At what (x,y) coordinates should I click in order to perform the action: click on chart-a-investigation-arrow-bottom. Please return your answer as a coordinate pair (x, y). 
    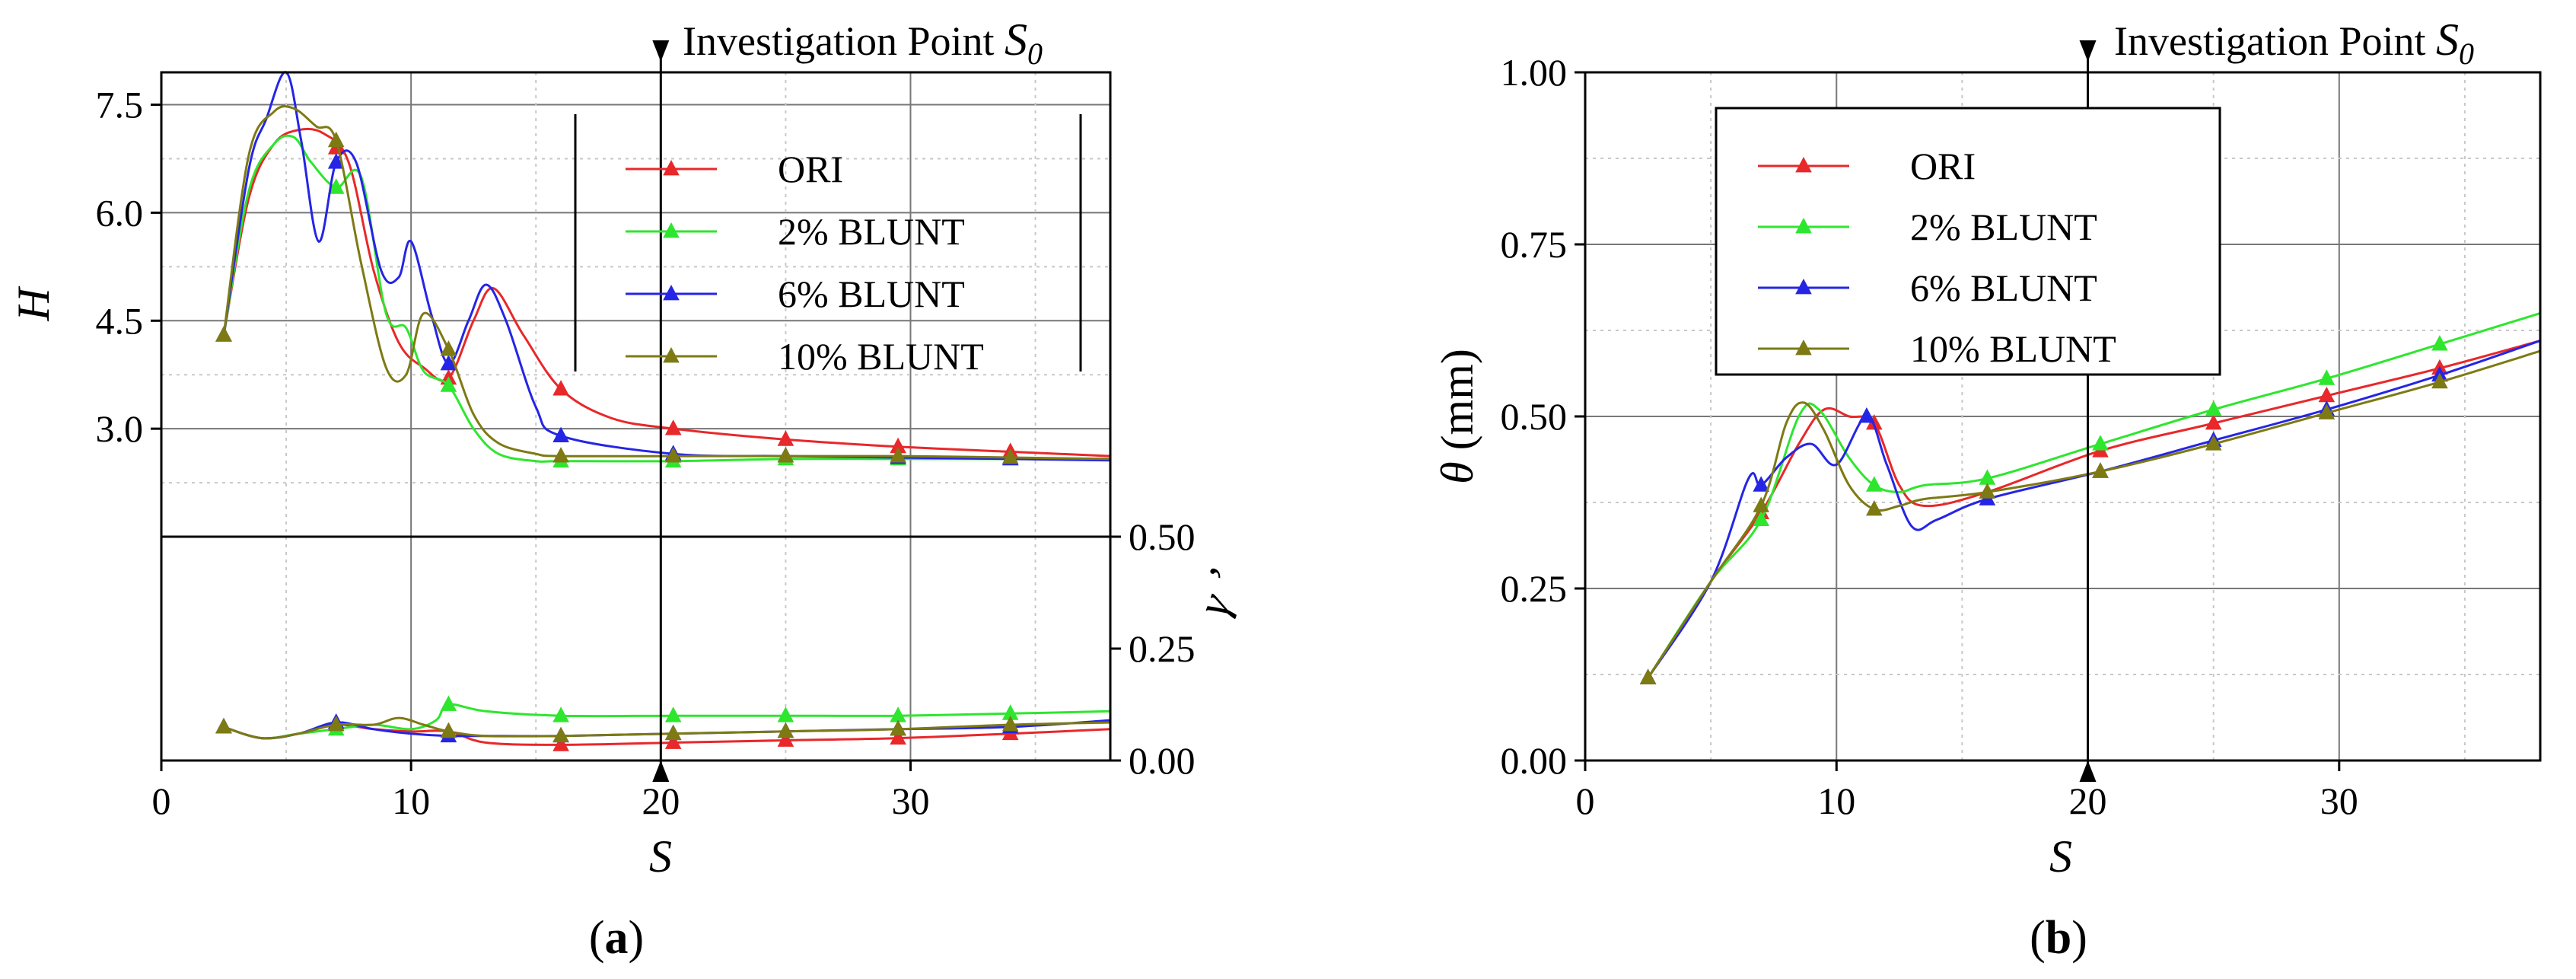
    Looking at the image, I should click on (661, 771).